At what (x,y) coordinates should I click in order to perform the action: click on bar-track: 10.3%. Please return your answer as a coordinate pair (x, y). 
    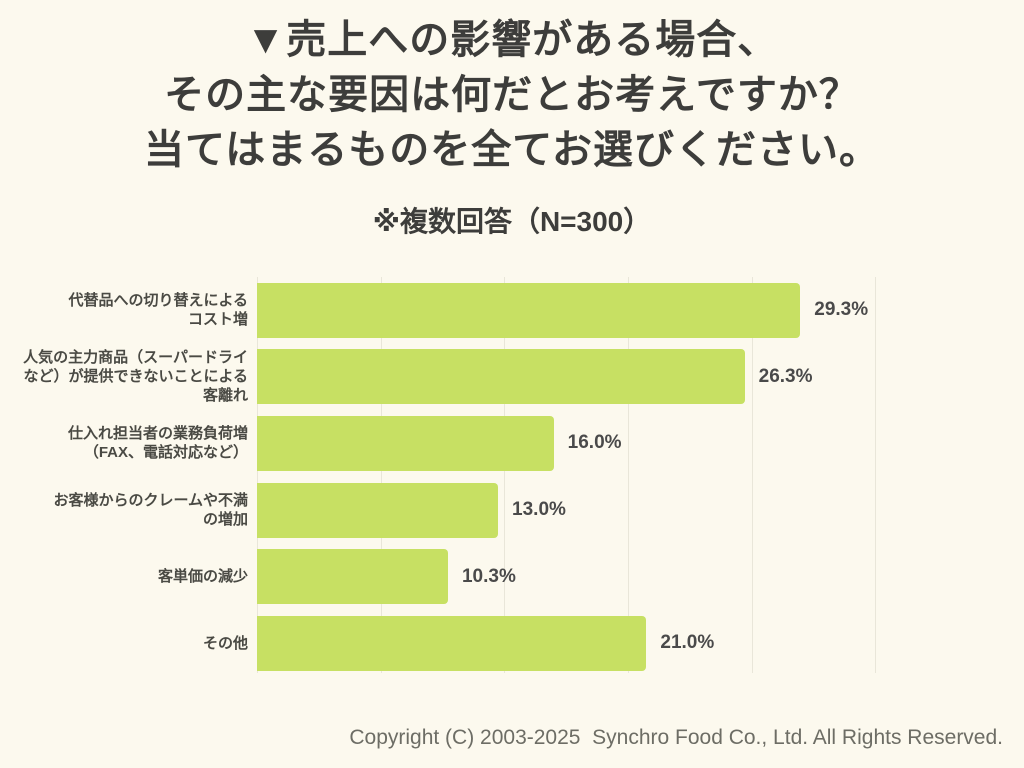
    Looking at the image, I should click on (566, 577).